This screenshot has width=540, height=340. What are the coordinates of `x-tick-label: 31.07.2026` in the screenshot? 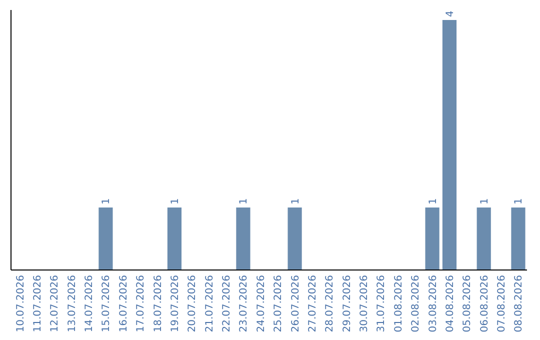 It's located at (382, 303).